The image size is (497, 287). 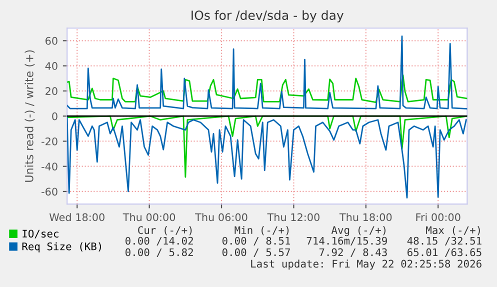 What do you see at coordinates (256, 253) in the screenshot?
I see `text: 0.00 / 5.57` at bounding box center [256, 253].